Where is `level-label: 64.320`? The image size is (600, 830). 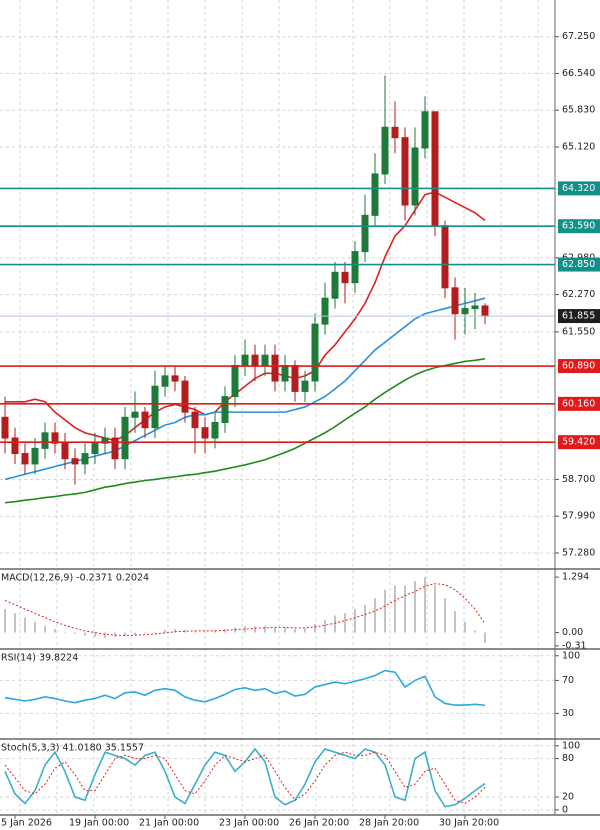
level-label: 64.320 is located at coordinates (578, 188).